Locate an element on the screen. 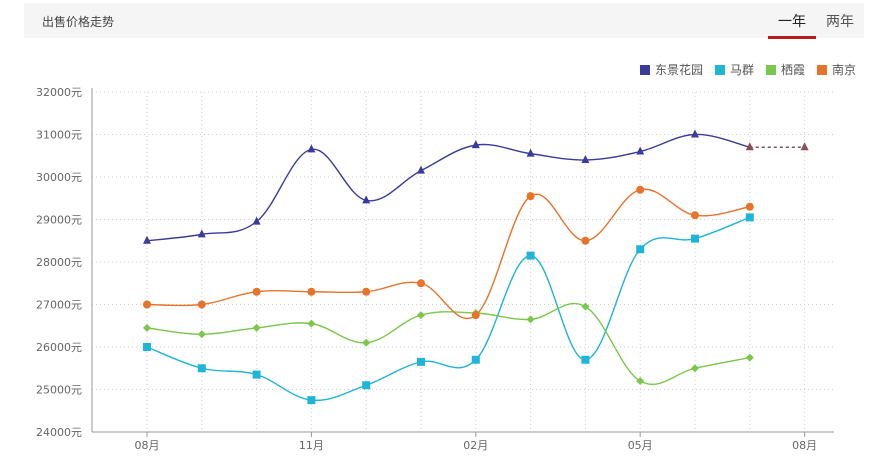  legend-item-qixia: 栖霞 is located at coordinates (785, 69).